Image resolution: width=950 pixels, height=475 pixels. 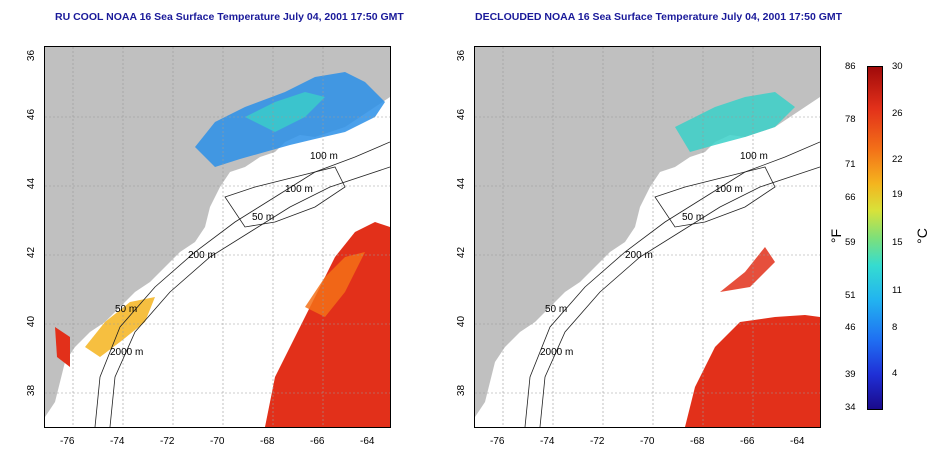 What do you see at coordinates (850, 374) in the screenshot?
I see `fahrenheit-tick: 39` at bounding box center [850, 374].